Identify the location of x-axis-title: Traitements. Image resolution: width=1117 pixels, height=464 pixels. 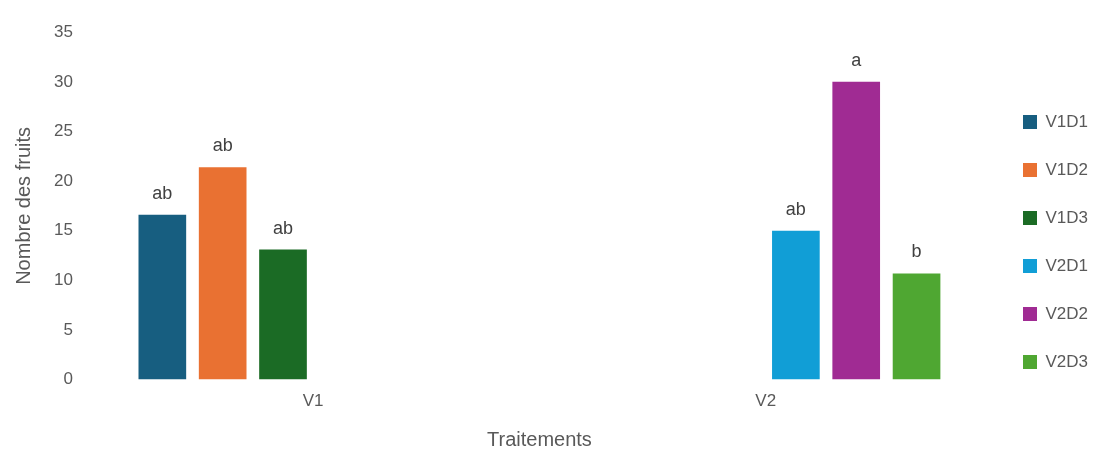
(539, 438).